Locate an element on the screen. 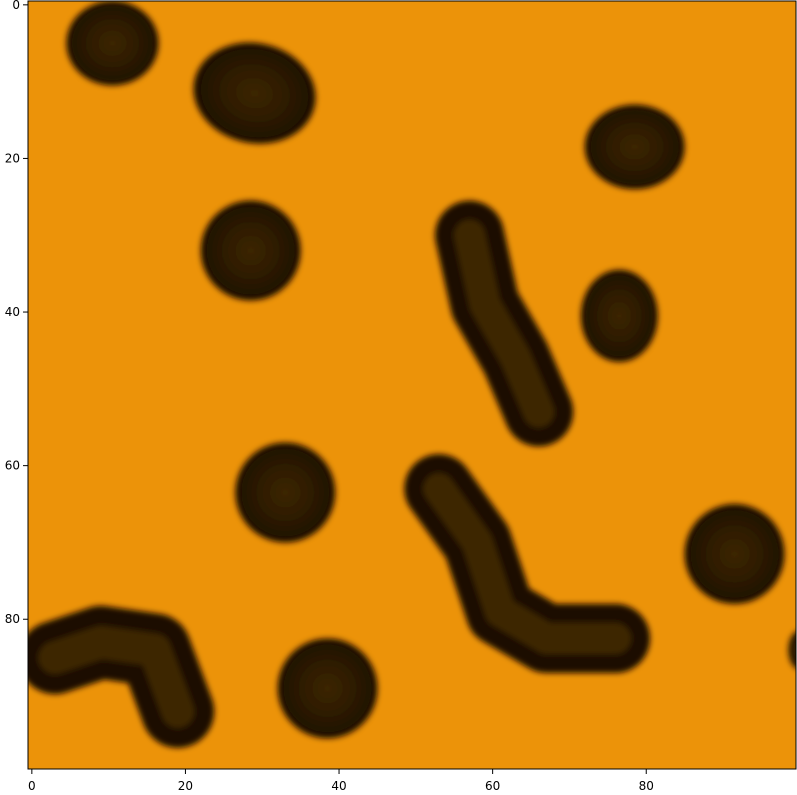 The width and height of the screenshot is (797, 795). x-tick-label: 20 is located at coordinates (185, 786).